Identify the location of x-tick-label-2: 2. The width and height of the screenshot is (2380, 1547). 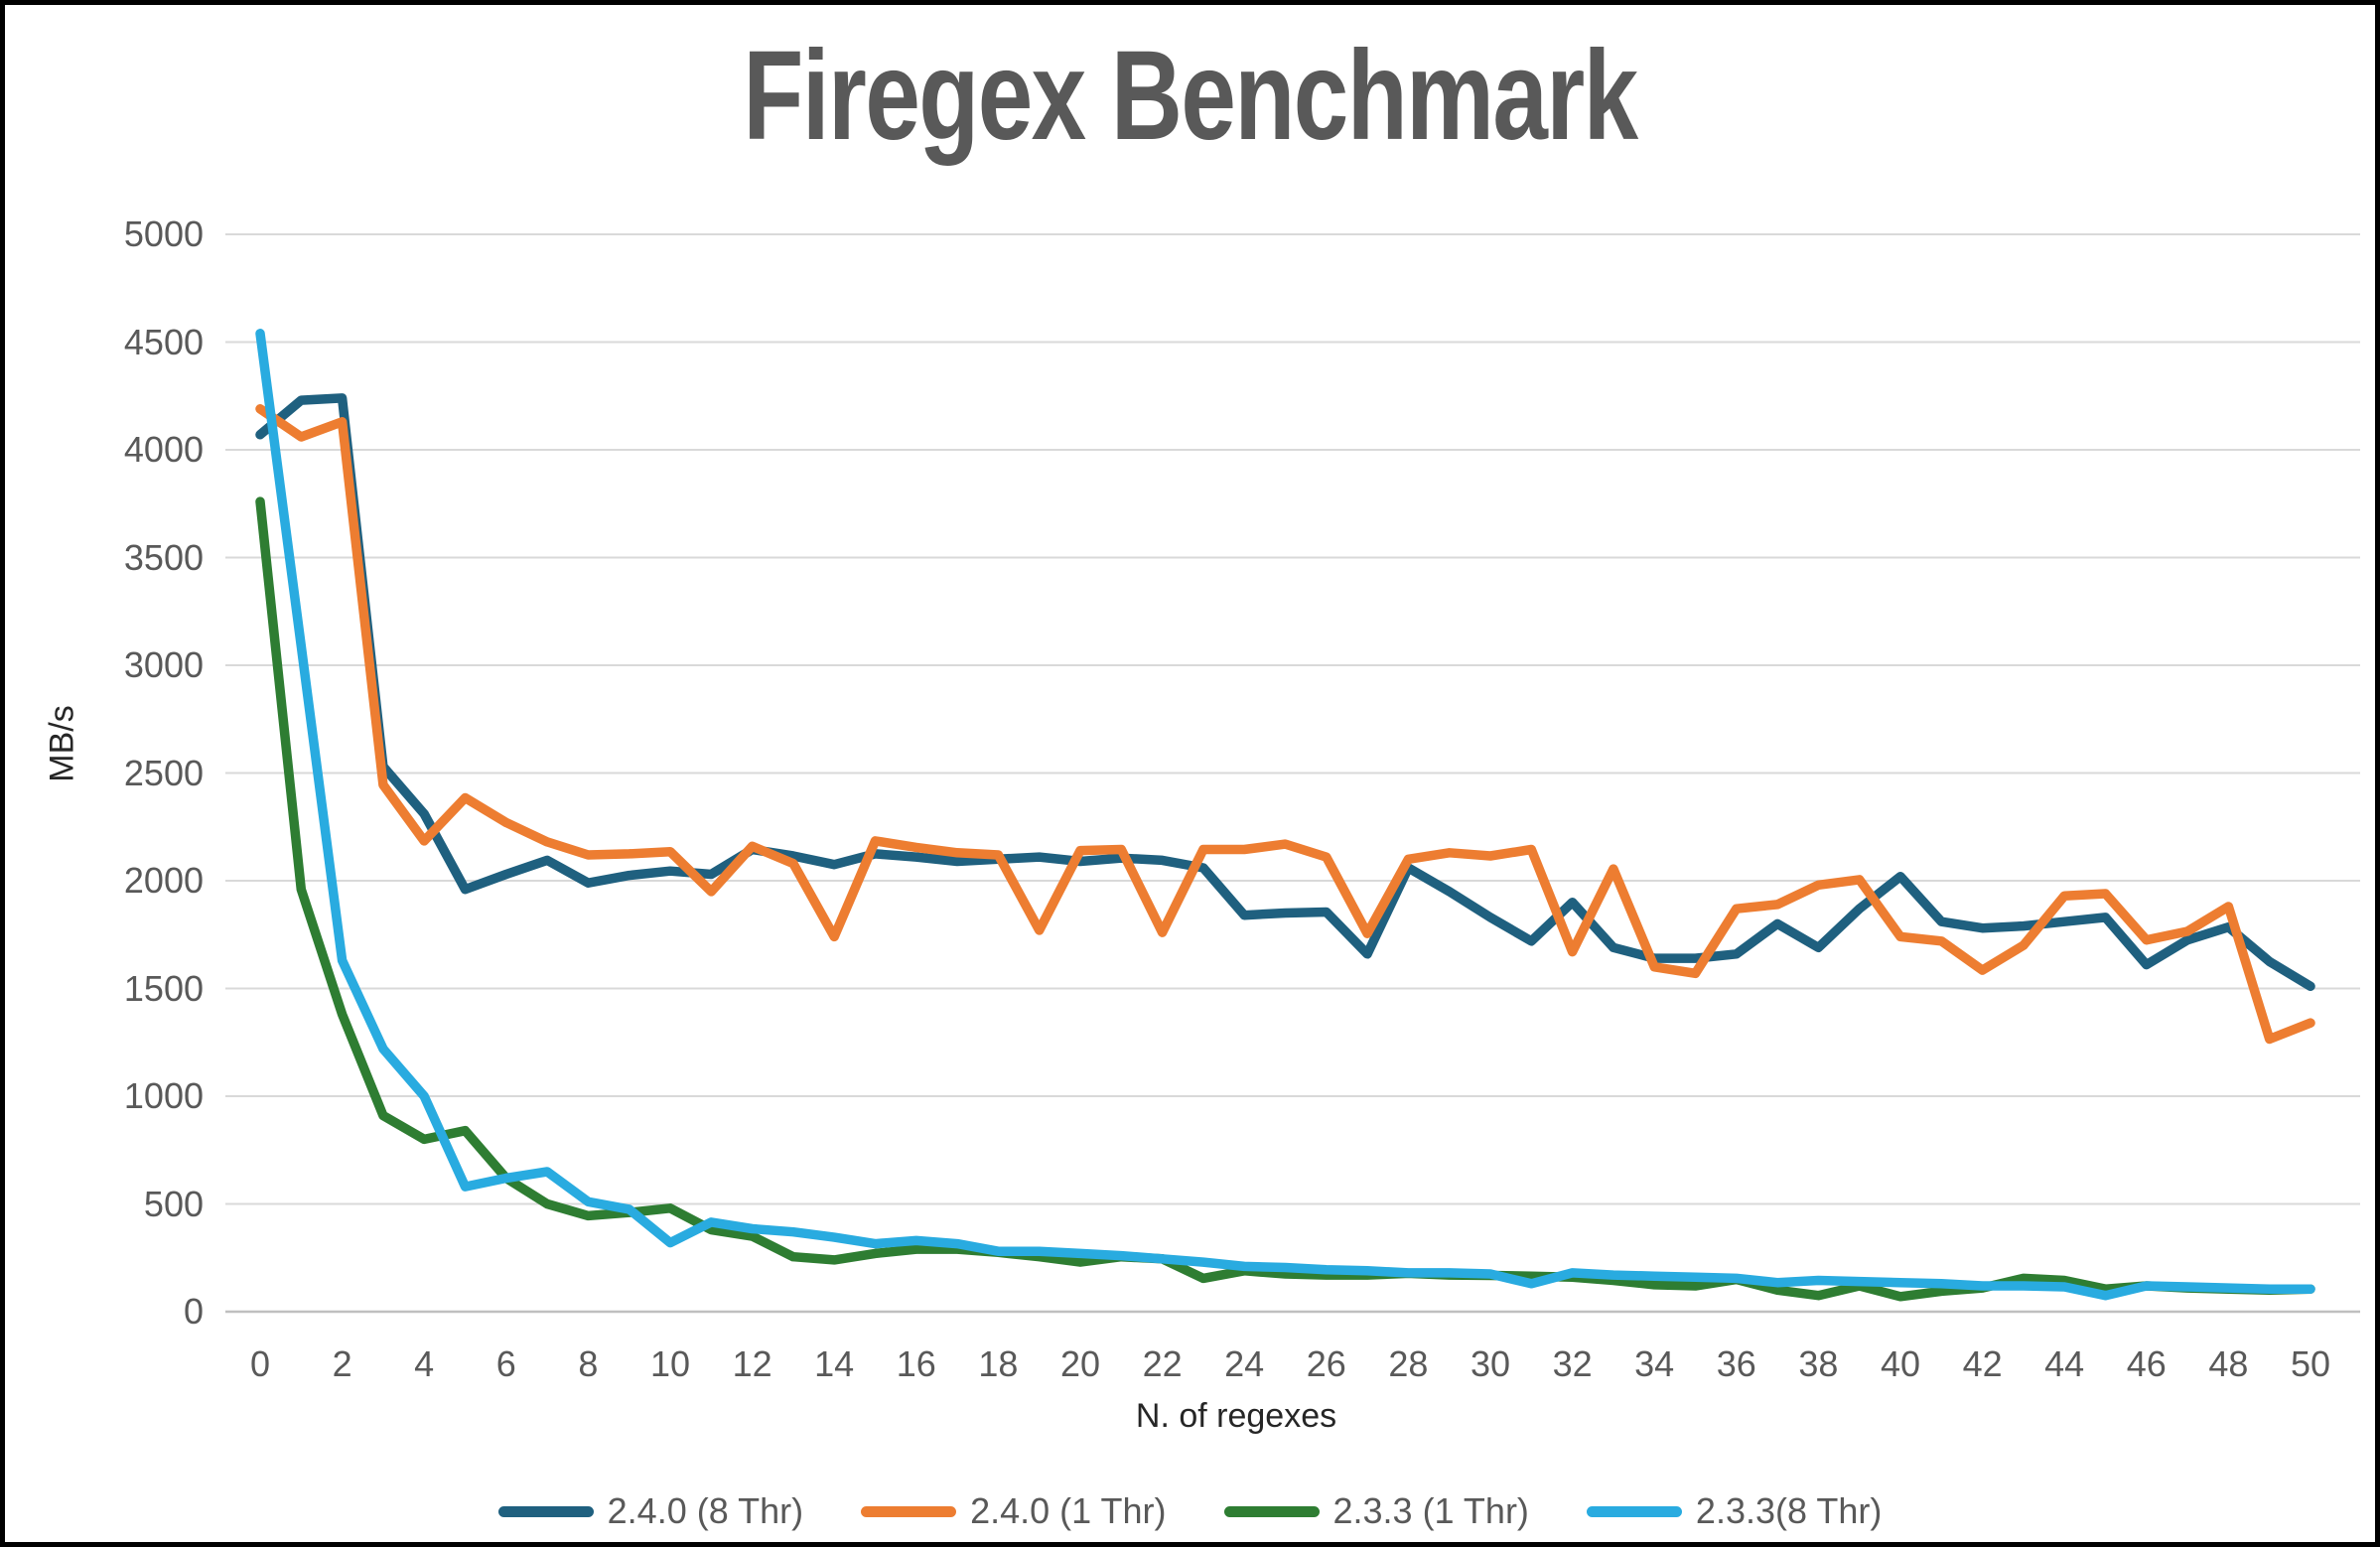
(342, 1363).